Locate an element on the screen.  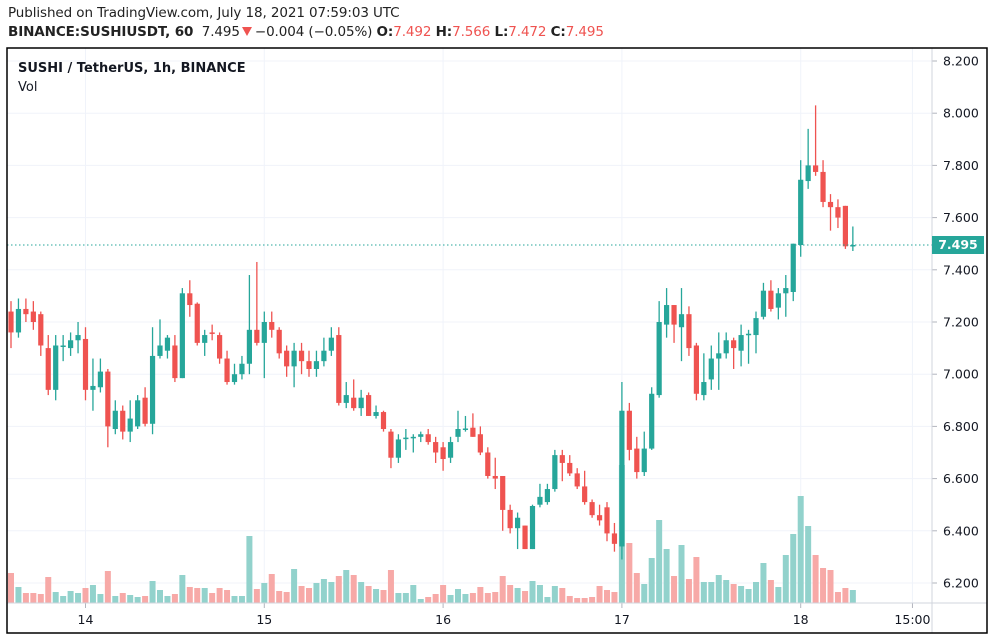
price-tick-label: 7.800 is located at coordinates (961, 165).